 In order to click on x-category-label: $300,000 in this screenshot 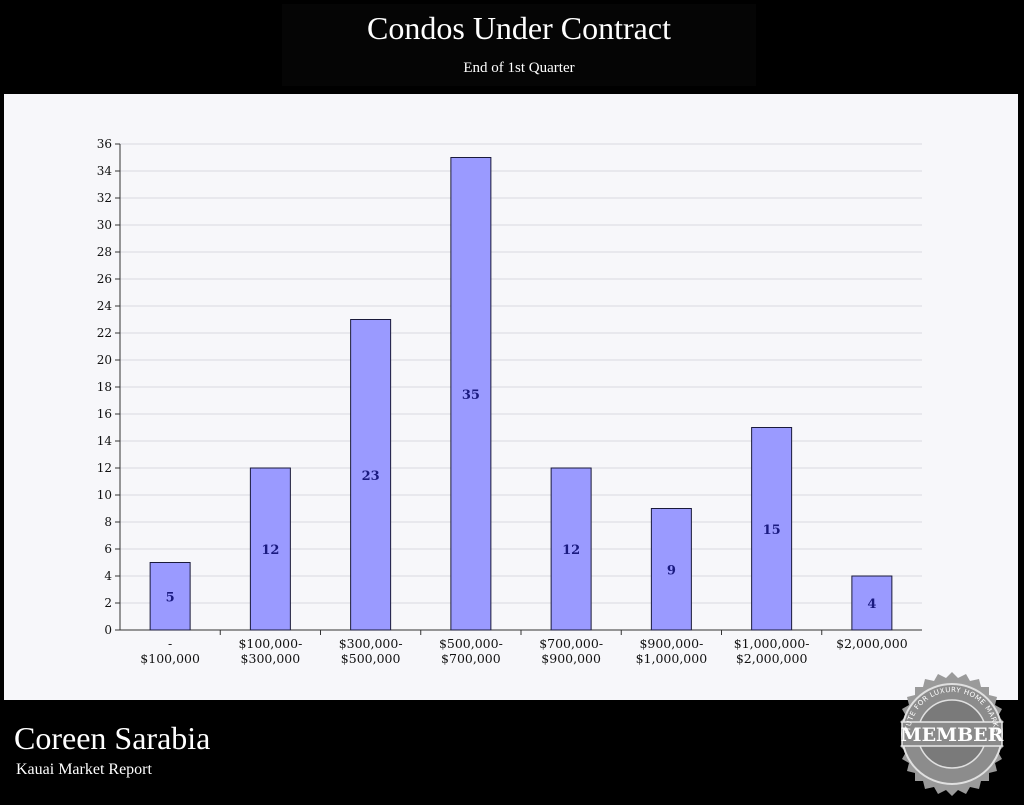, I will do `click(271, 658)`.